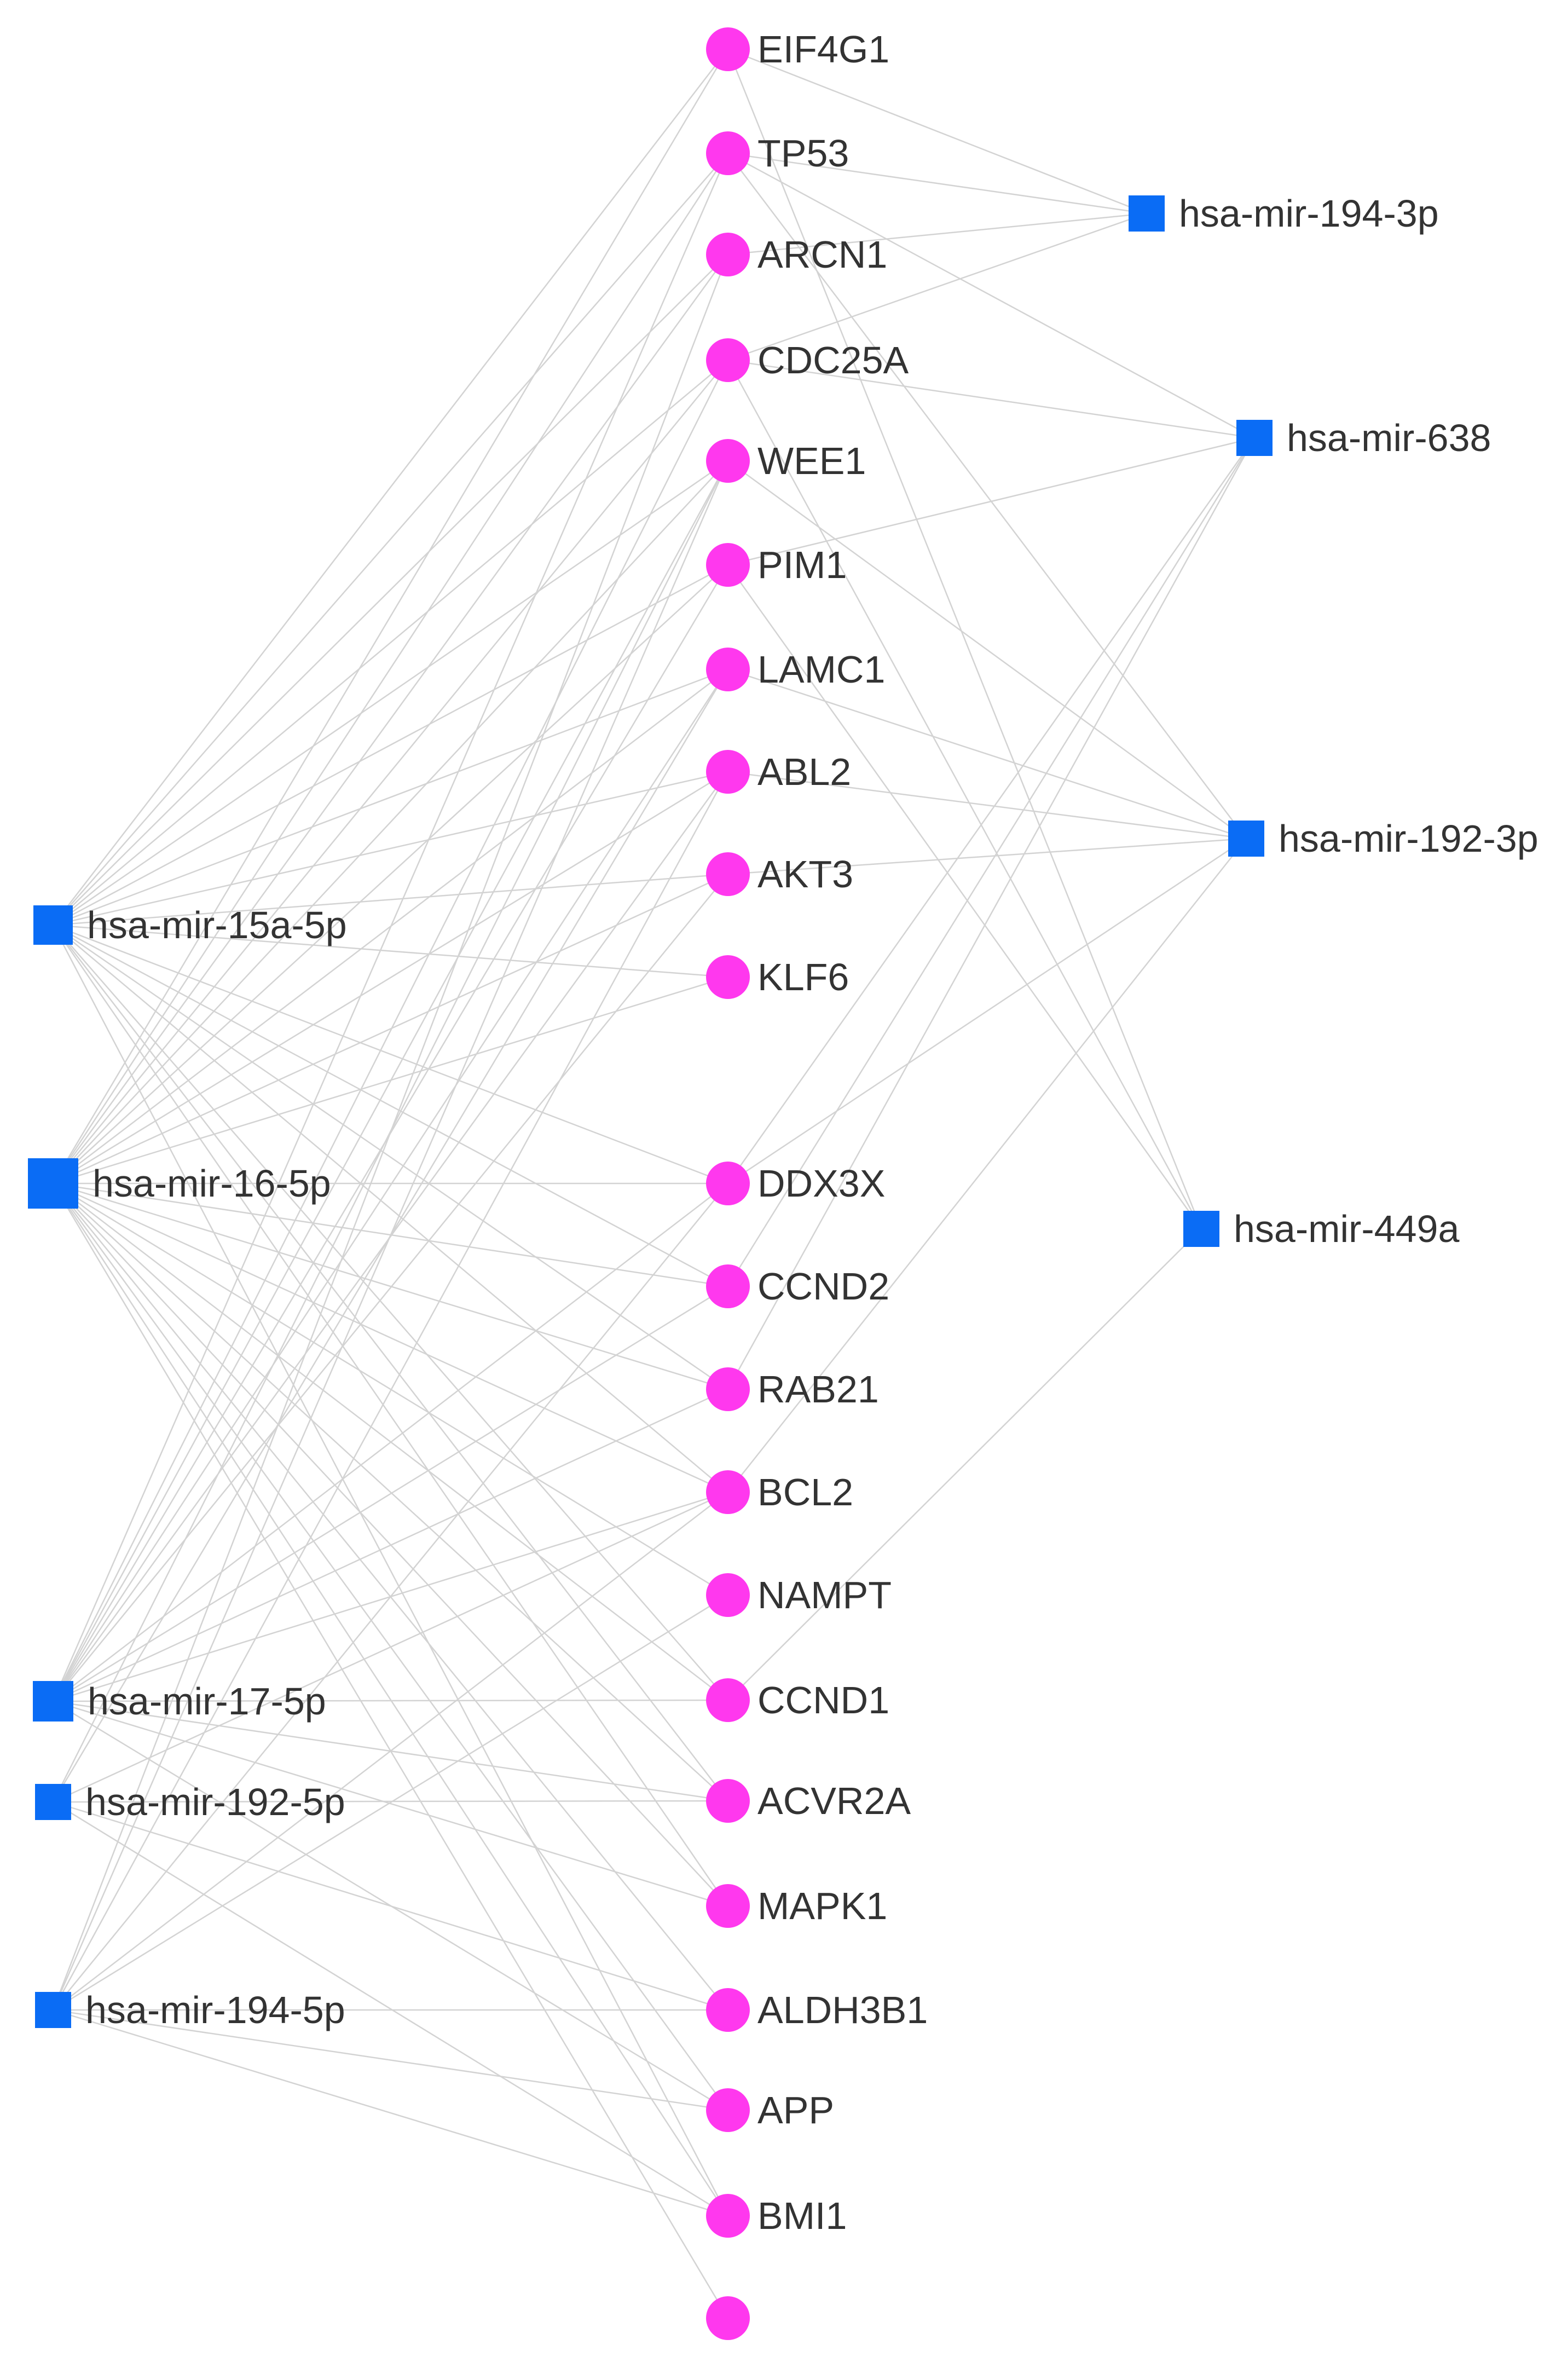 Image resolution: width=1550 pixels, height=2380 pixels. Describe the element at coordinates (823, 1700) in the screenshot. I see `label-CCND1: CCND1` at that location.